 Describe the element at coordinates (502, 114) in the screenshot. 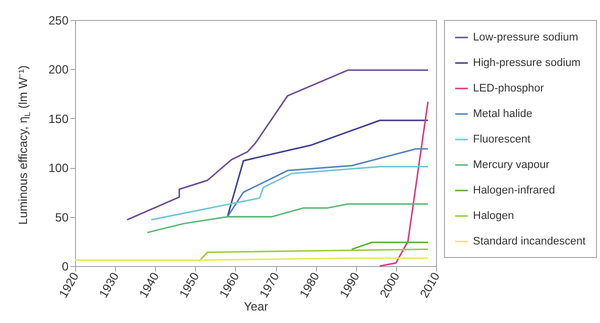

I see `legend-label: Metal halide` at that location.